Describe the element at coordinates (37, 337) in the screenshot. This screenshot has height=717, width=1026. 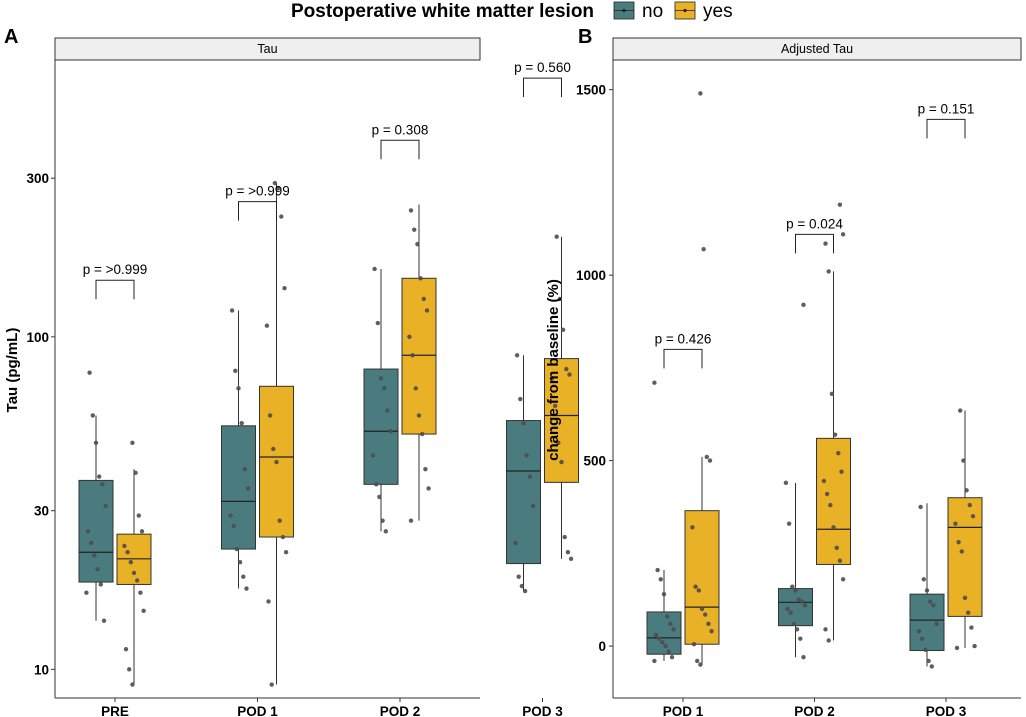
I see `panel-a-y-tick-label: 100` at that location.